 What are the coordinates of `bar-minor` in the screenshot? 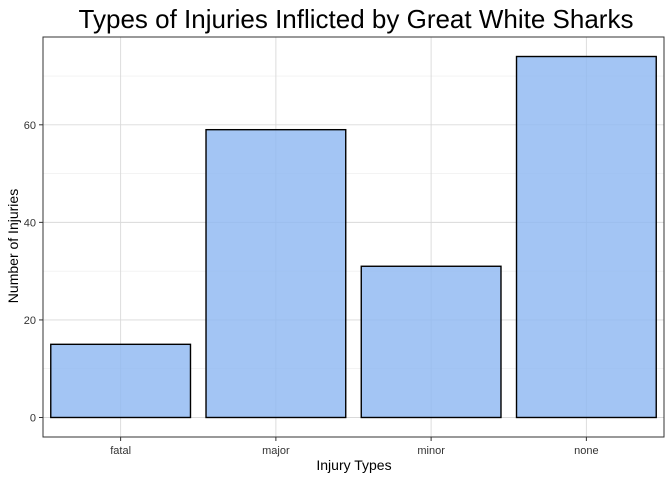 It's located at (431, 342).